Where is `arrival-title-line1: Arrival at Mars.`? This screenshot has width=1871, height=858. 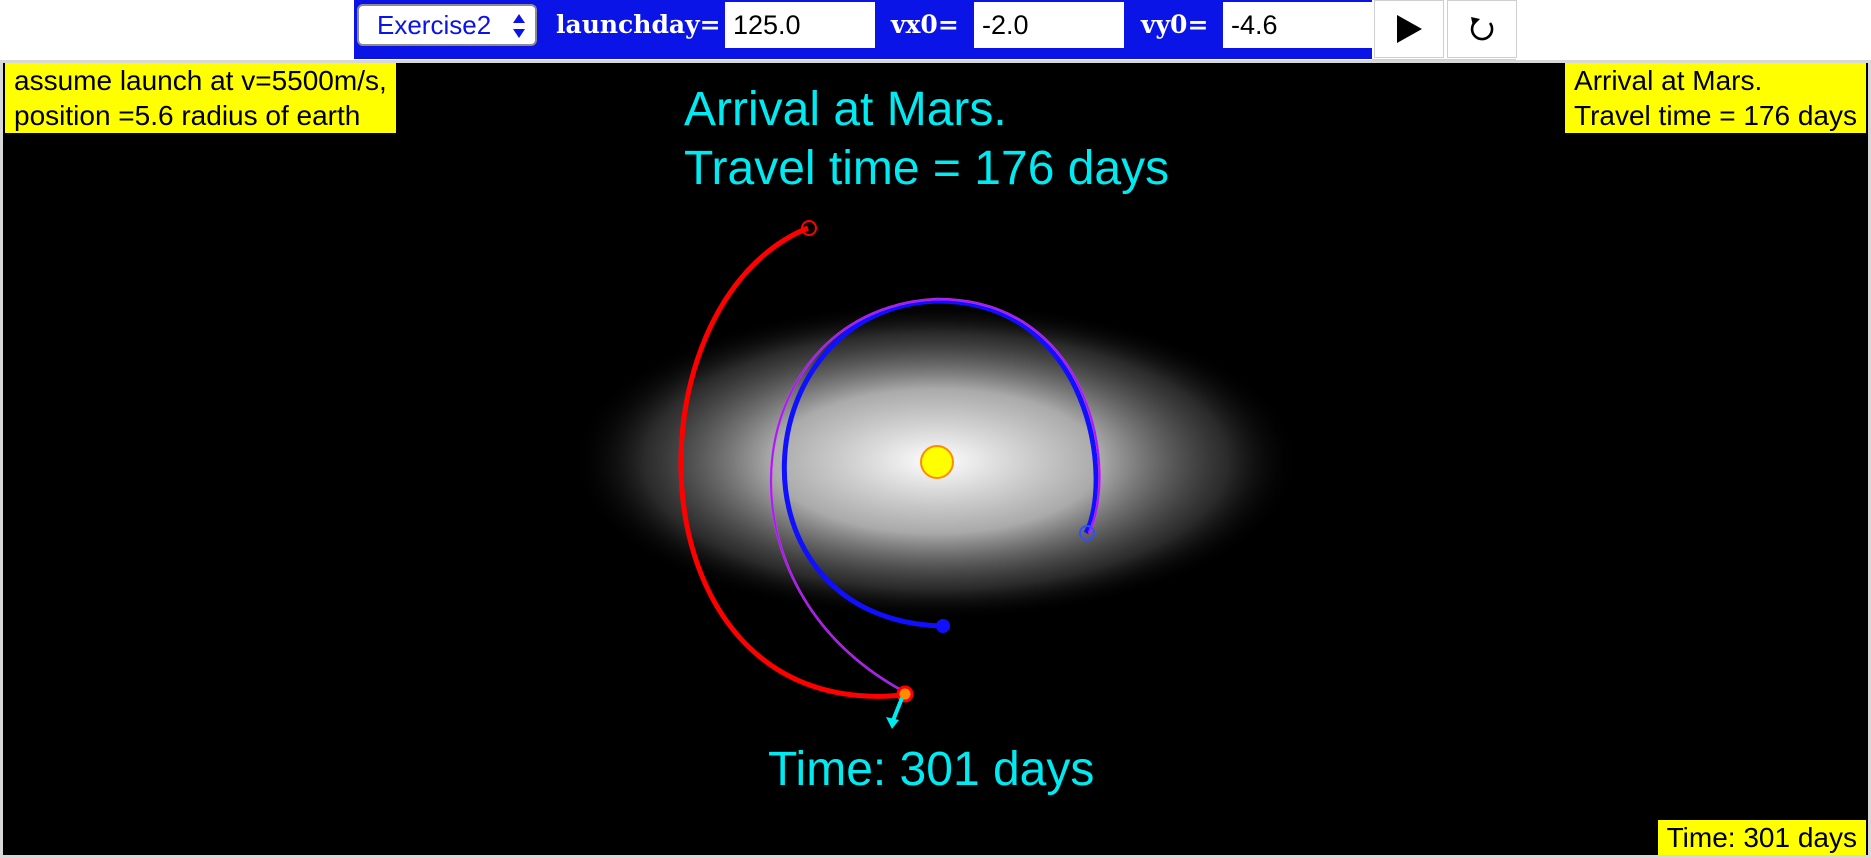 arrival-title-line1: Arrival at Mars. is located at coordinates (845, 109).